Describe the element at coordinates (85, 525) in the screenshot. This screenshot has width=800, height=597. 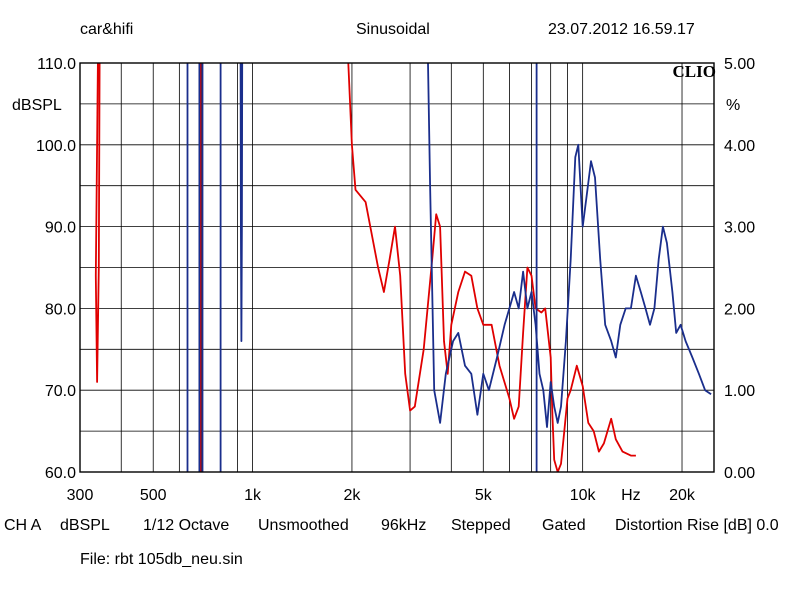
I see `footer-setting: dBSPL` at that location.